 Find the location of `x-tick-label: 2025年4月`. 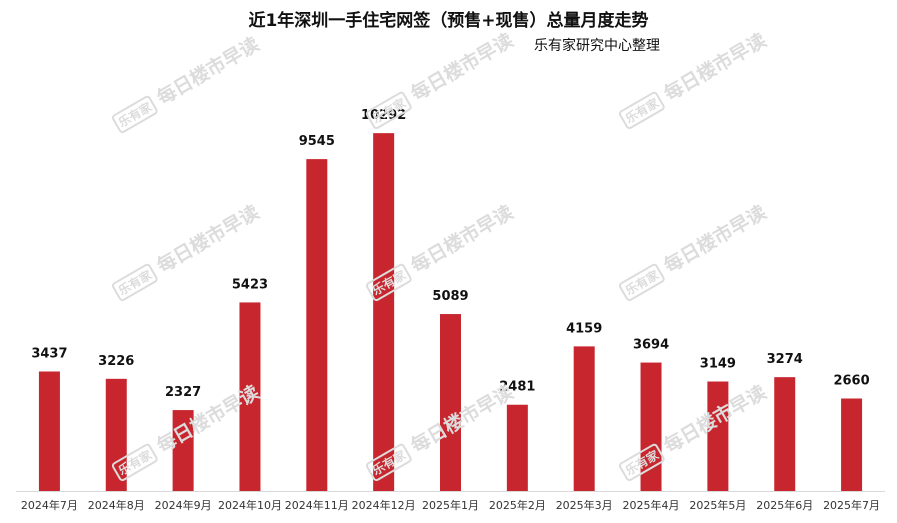

x-tick-label: 2025年4月 is located at coordinates (651, 505).